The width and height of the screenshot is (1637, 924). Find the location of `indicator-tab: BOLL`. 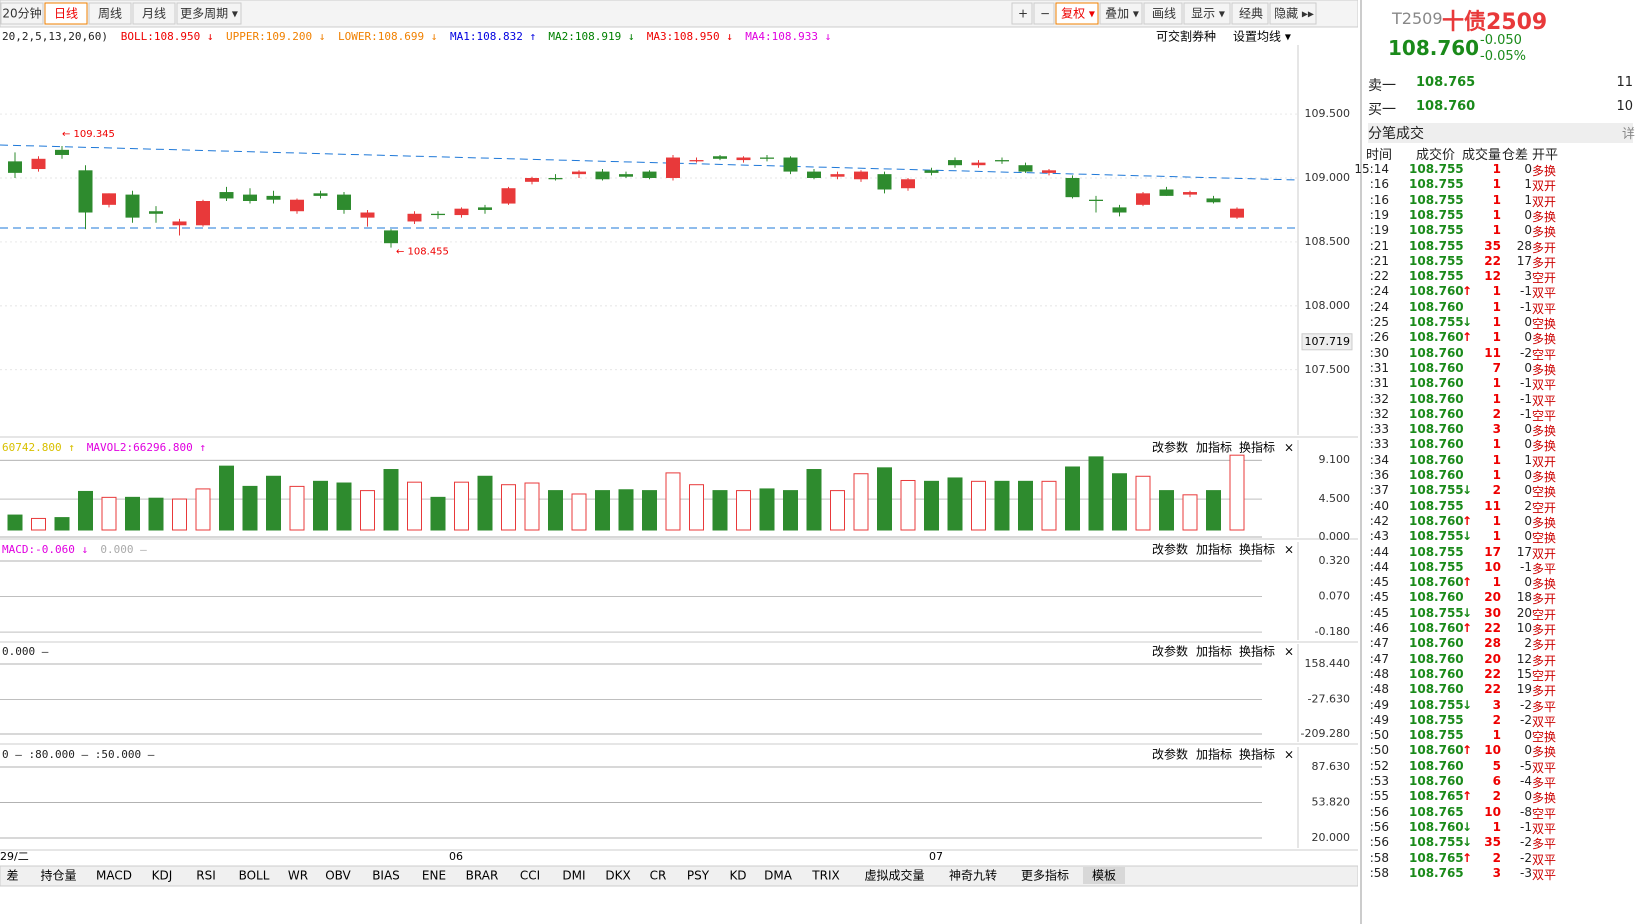

indicator-tab: BOLL is located at coordinates (254, 876).